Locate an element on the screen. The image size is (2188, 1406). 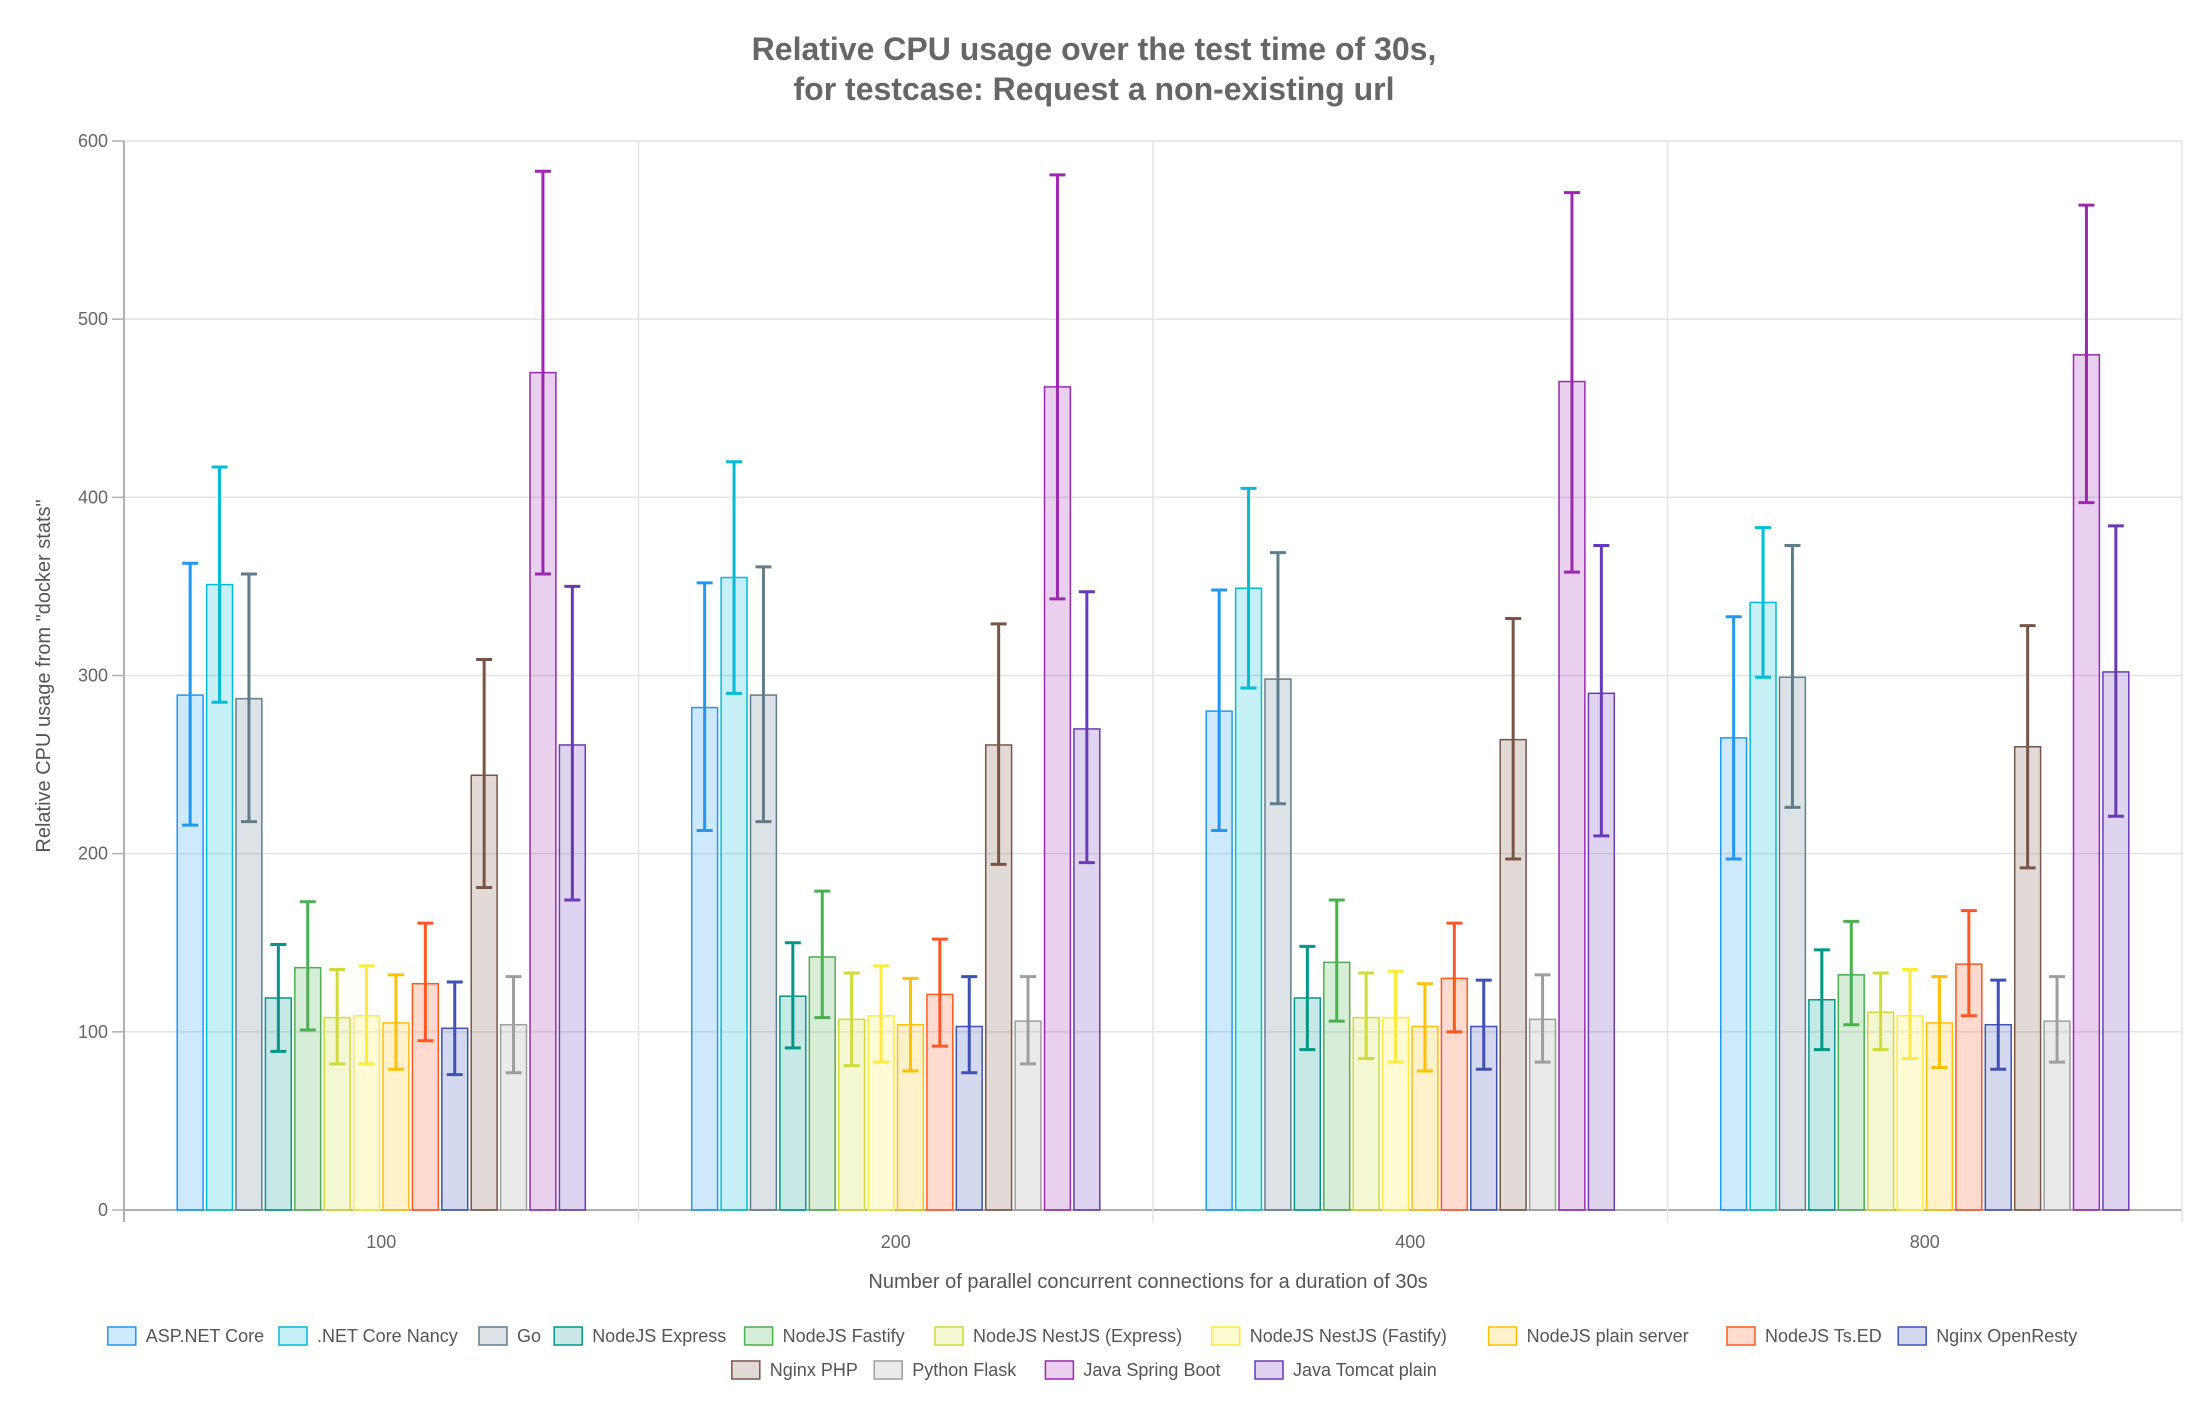
legend-item: Go is located at coordinates (509, 1336).